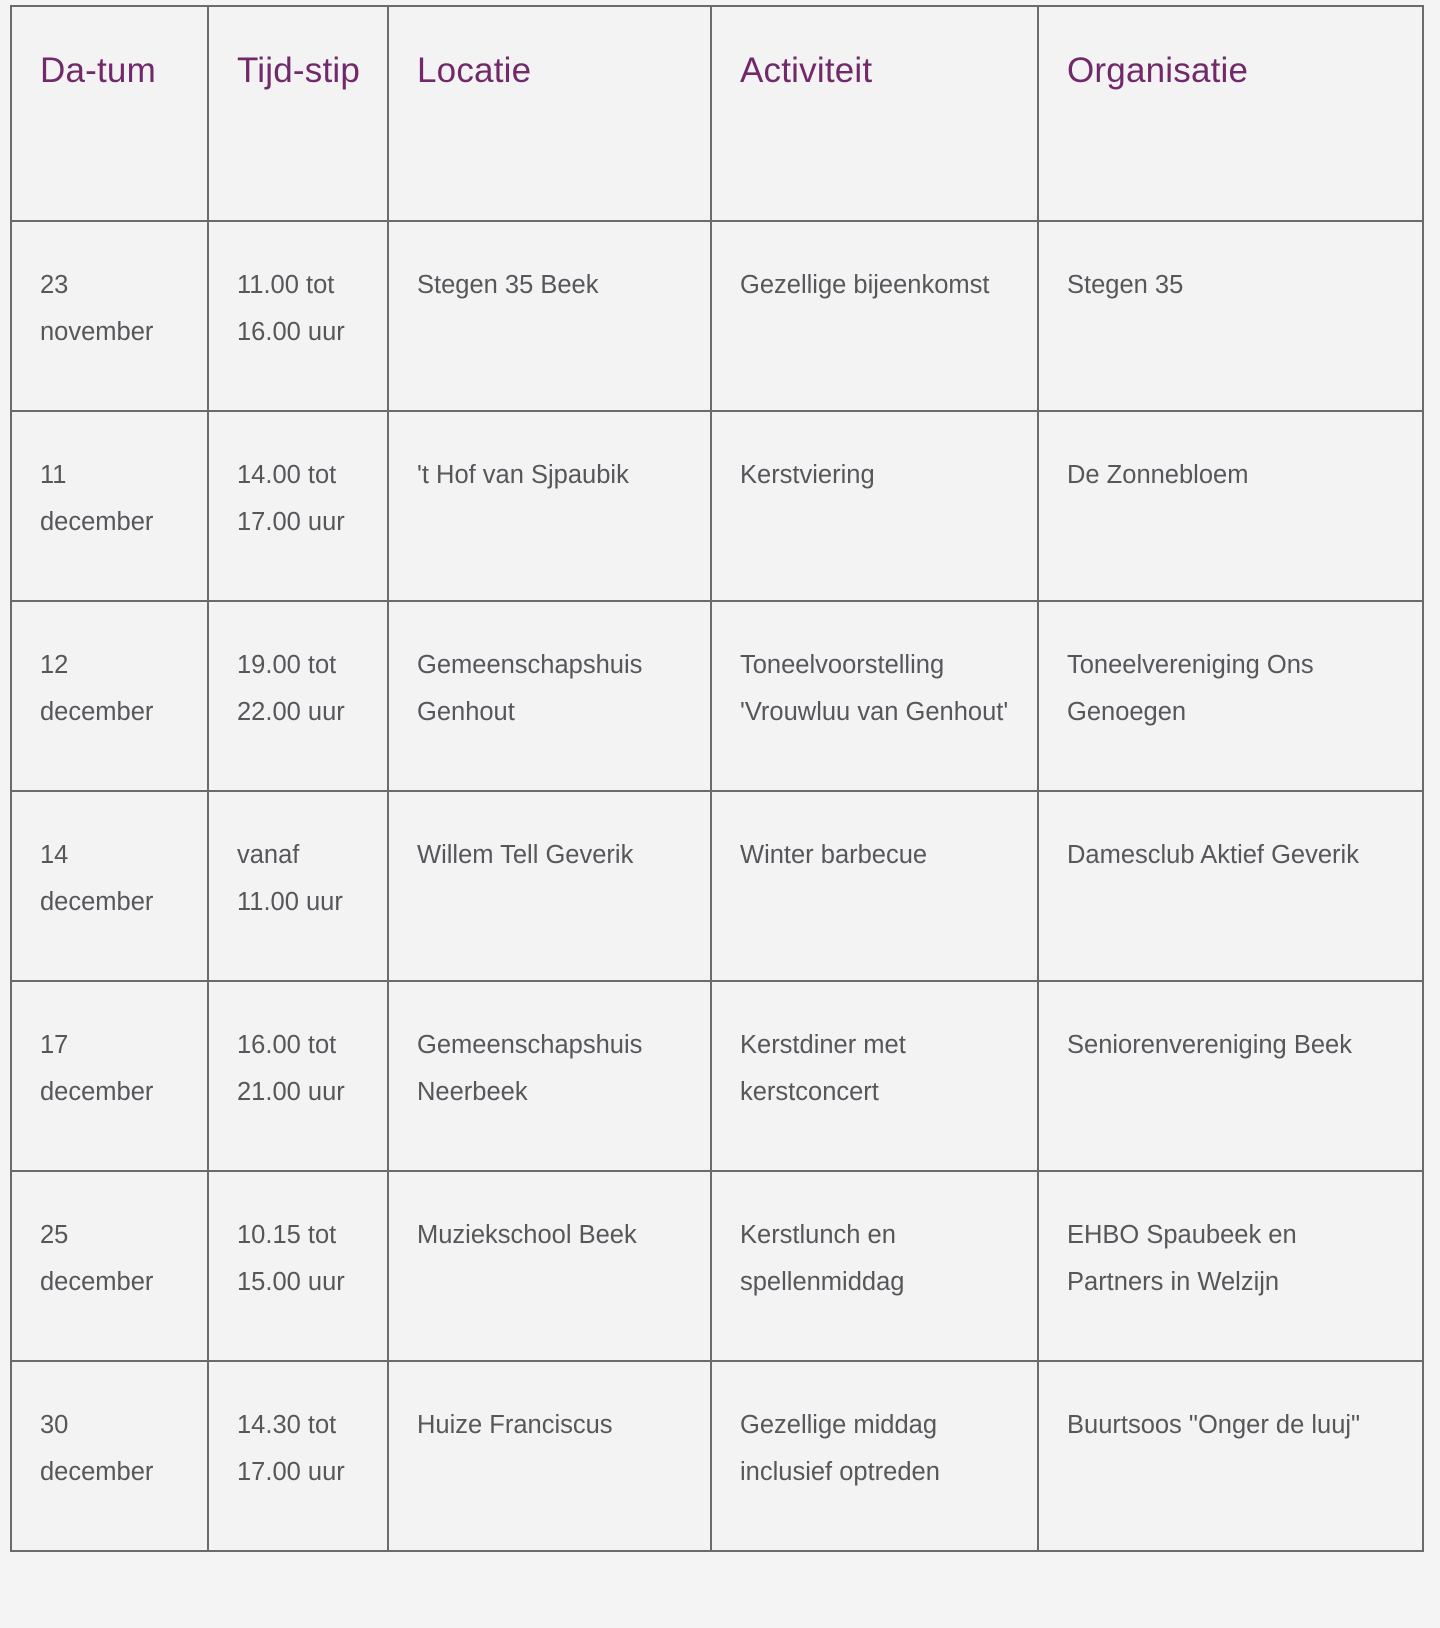 The width and height of the screenshot is (1440, 1628). I want to click on cell-activiteit: Kerstdiner met kerstconcert, so click(874, 1076).